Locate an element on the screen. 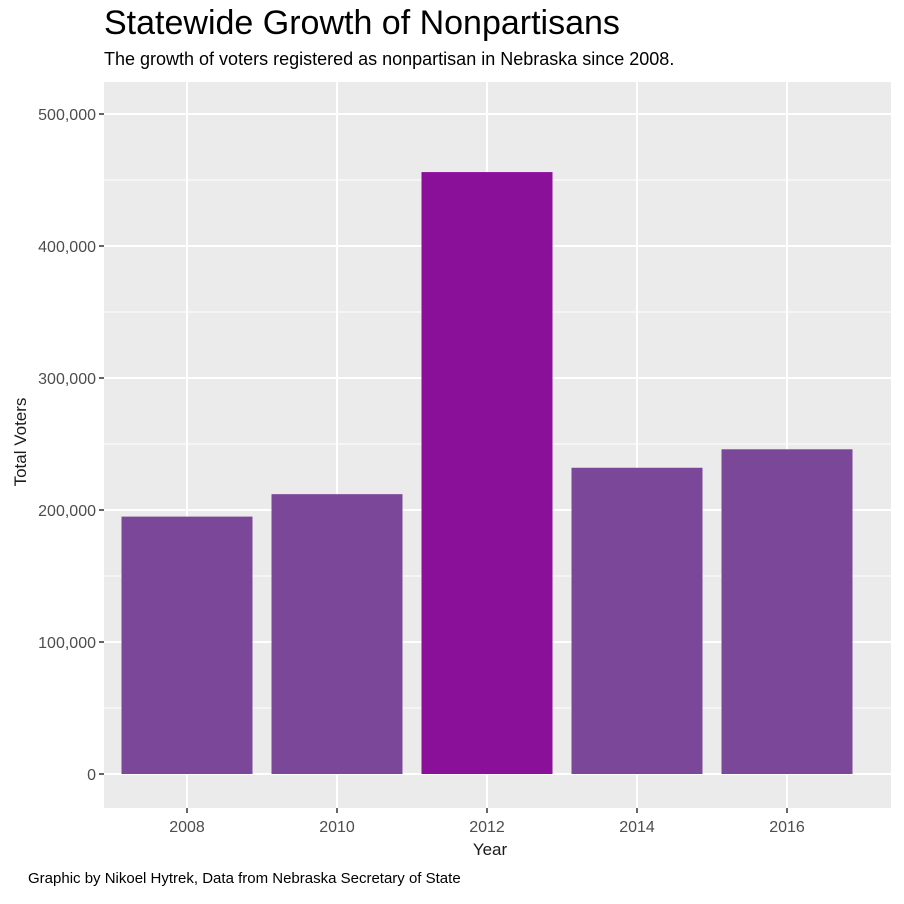 This screenshot has height=904, width=904. bar-2012 is located at coordinates (487, 473).